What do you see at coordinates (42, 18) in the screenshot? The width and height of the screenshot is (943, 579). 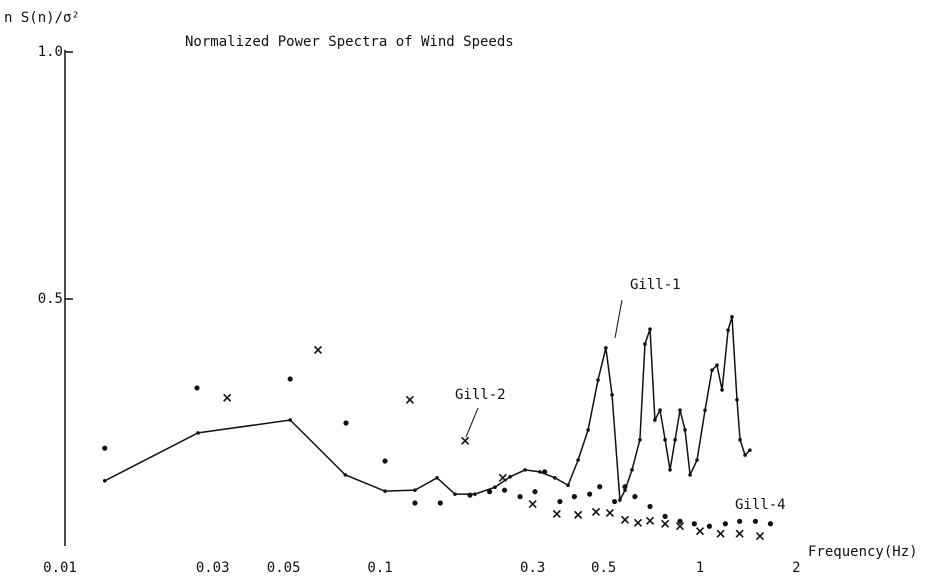 I see `y-axis-label: n S(n)/σ²` at bounding box center [42, 18].